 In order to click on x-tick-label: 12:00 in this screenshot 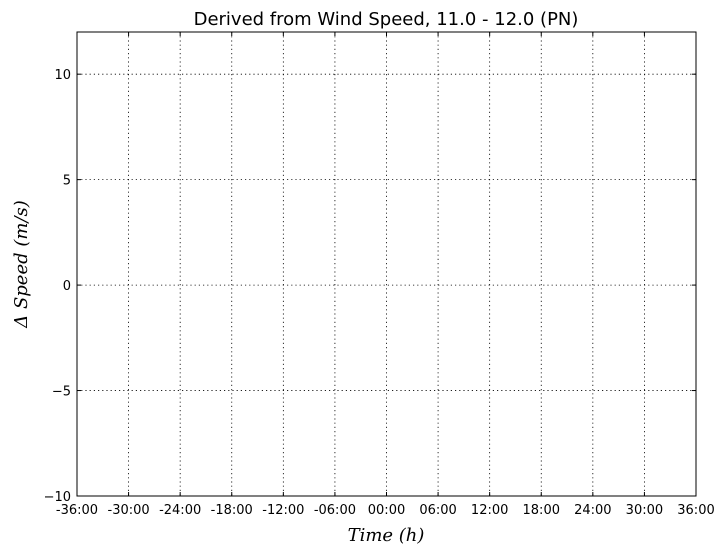, I will do `click(489, 510)`.